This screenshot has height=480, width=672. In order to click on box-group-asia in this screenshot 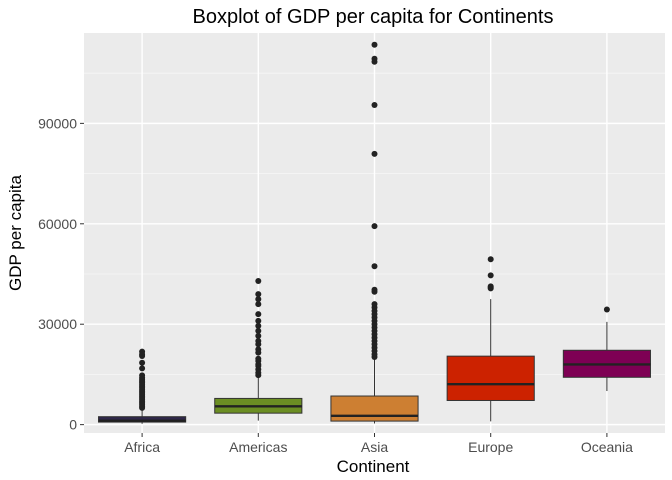, I will do `click(374, 232)`.